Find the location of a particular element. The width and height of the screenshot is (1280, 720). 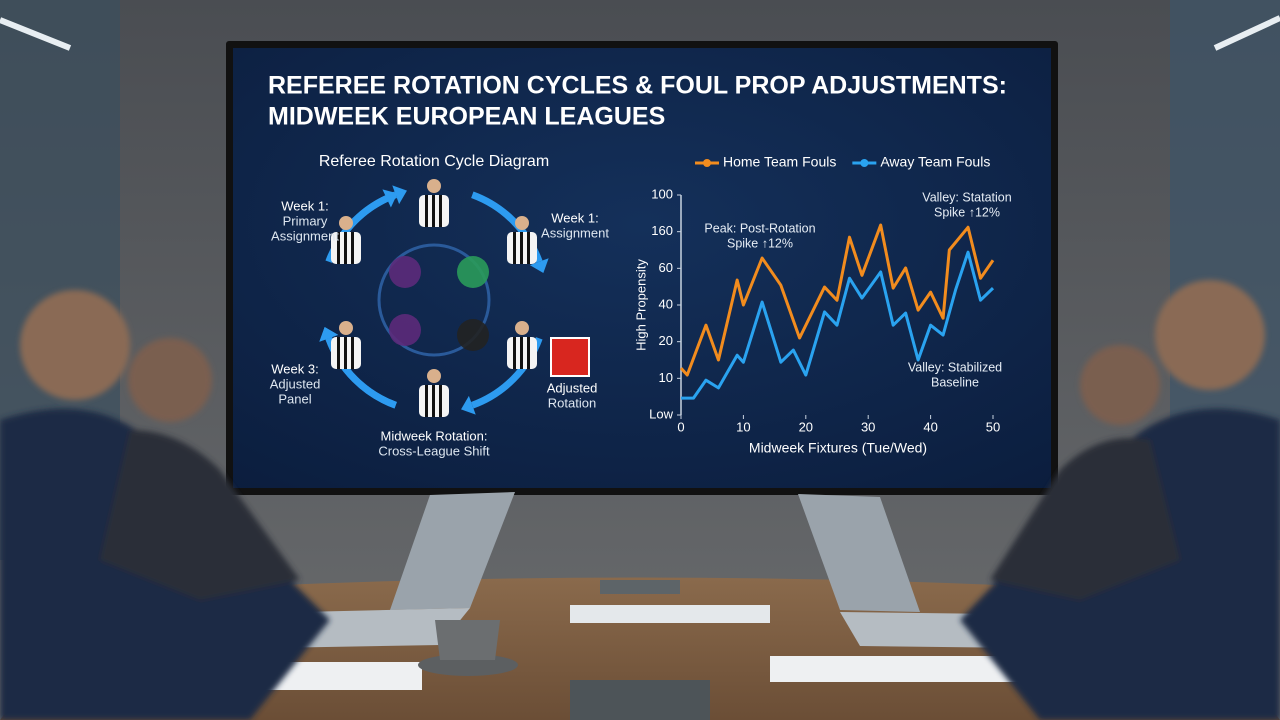

paper is located at coordinates (670, 614).